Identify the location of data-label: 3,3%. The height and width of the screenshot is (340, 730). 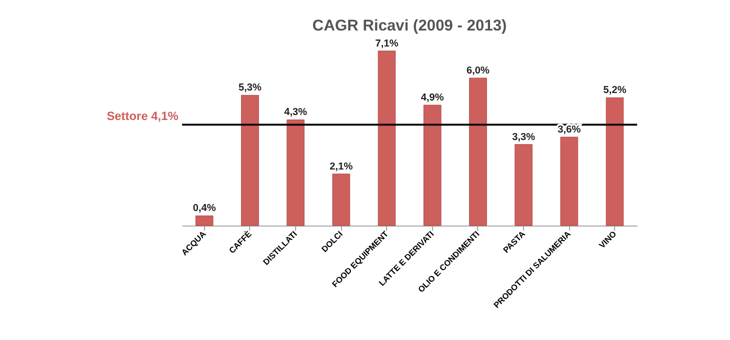
(524, 137).